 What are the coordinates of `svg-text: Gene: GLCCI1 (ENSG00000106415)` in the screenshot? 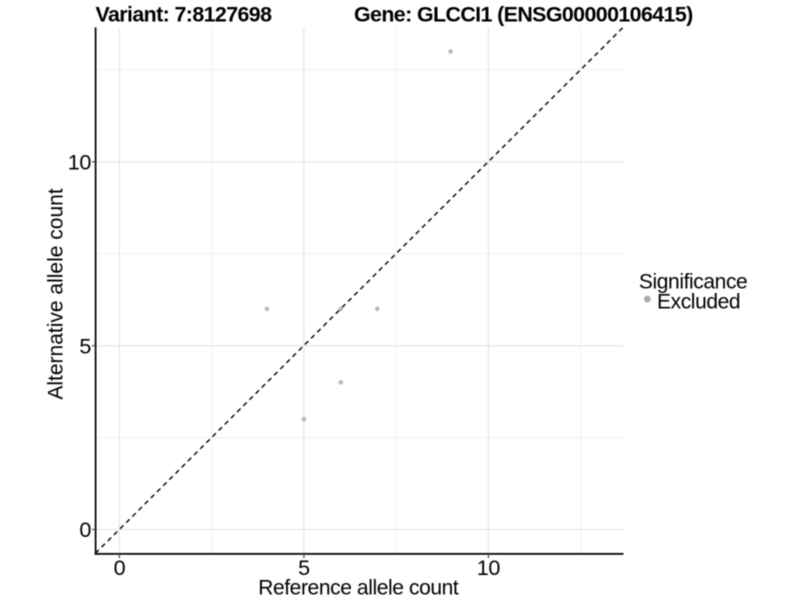 It's located at (523, 15).